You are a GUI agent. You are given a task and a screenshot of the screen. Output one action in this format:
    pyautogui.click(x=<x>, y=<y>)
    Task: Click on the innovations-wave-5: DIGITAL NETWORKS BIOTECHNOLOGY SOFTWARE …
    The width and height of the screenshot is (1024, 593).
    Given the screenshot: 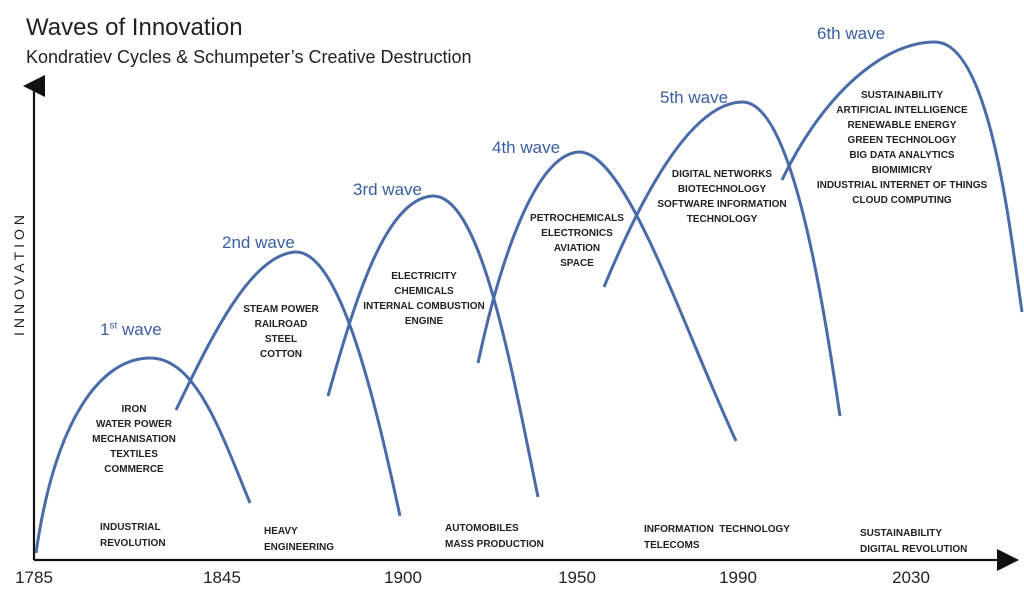 What is the action you would take?
    pyautogui.click(x=721, y=197)
    